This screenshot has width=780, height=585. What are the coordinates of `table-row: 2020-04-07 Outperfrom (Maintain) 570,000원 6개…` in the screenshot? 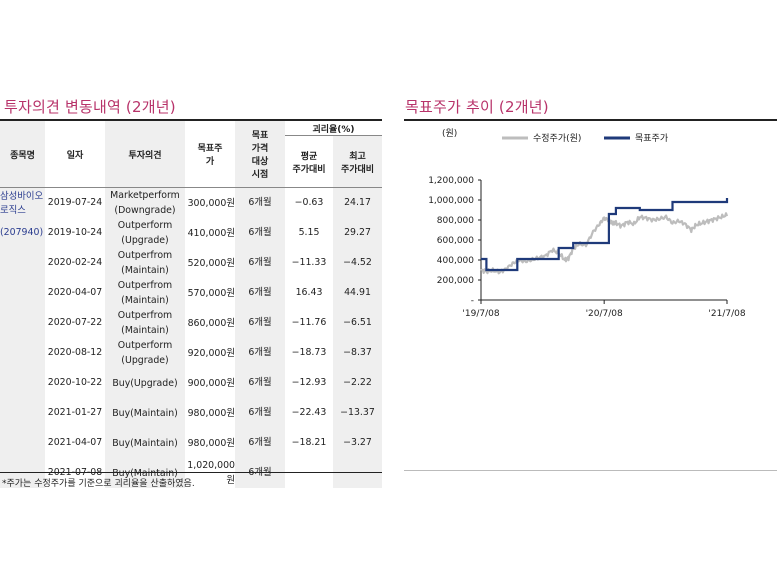 It's located at (191, 293).